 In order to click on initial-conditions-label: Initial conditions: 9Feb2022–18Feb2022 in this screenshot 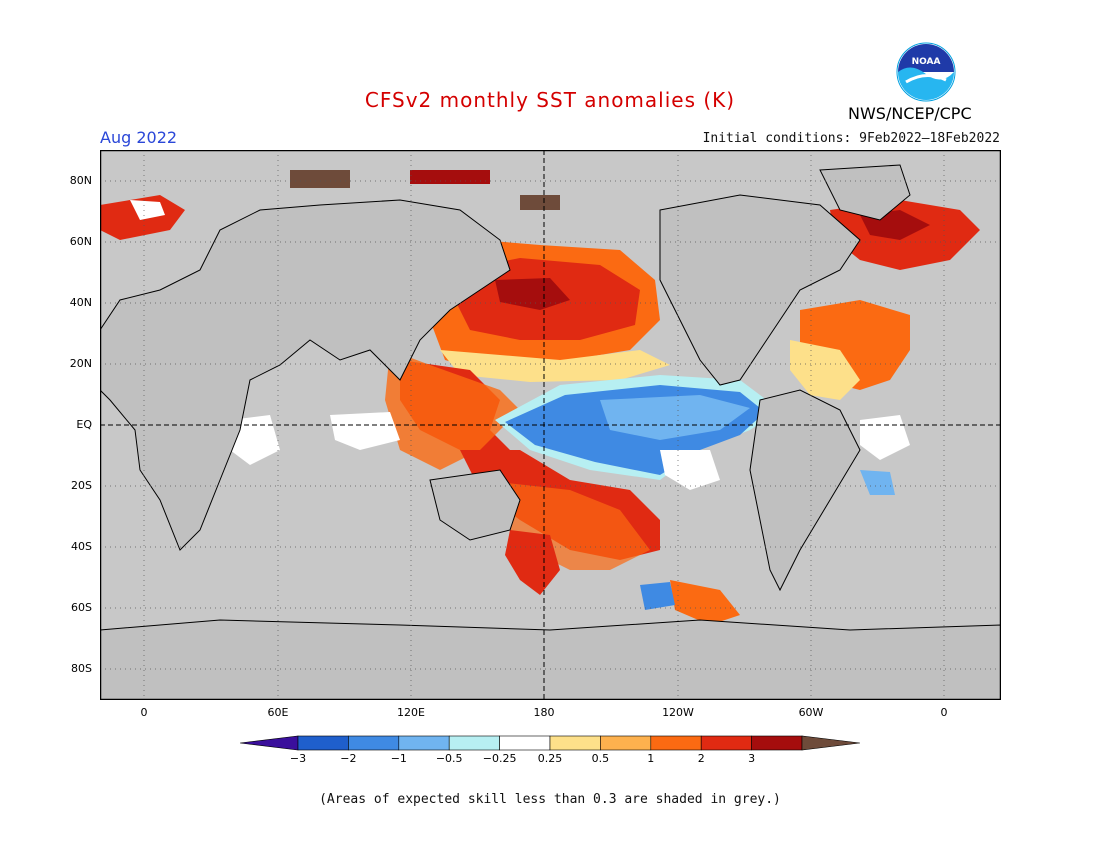, I will do `click(851, 138)`.